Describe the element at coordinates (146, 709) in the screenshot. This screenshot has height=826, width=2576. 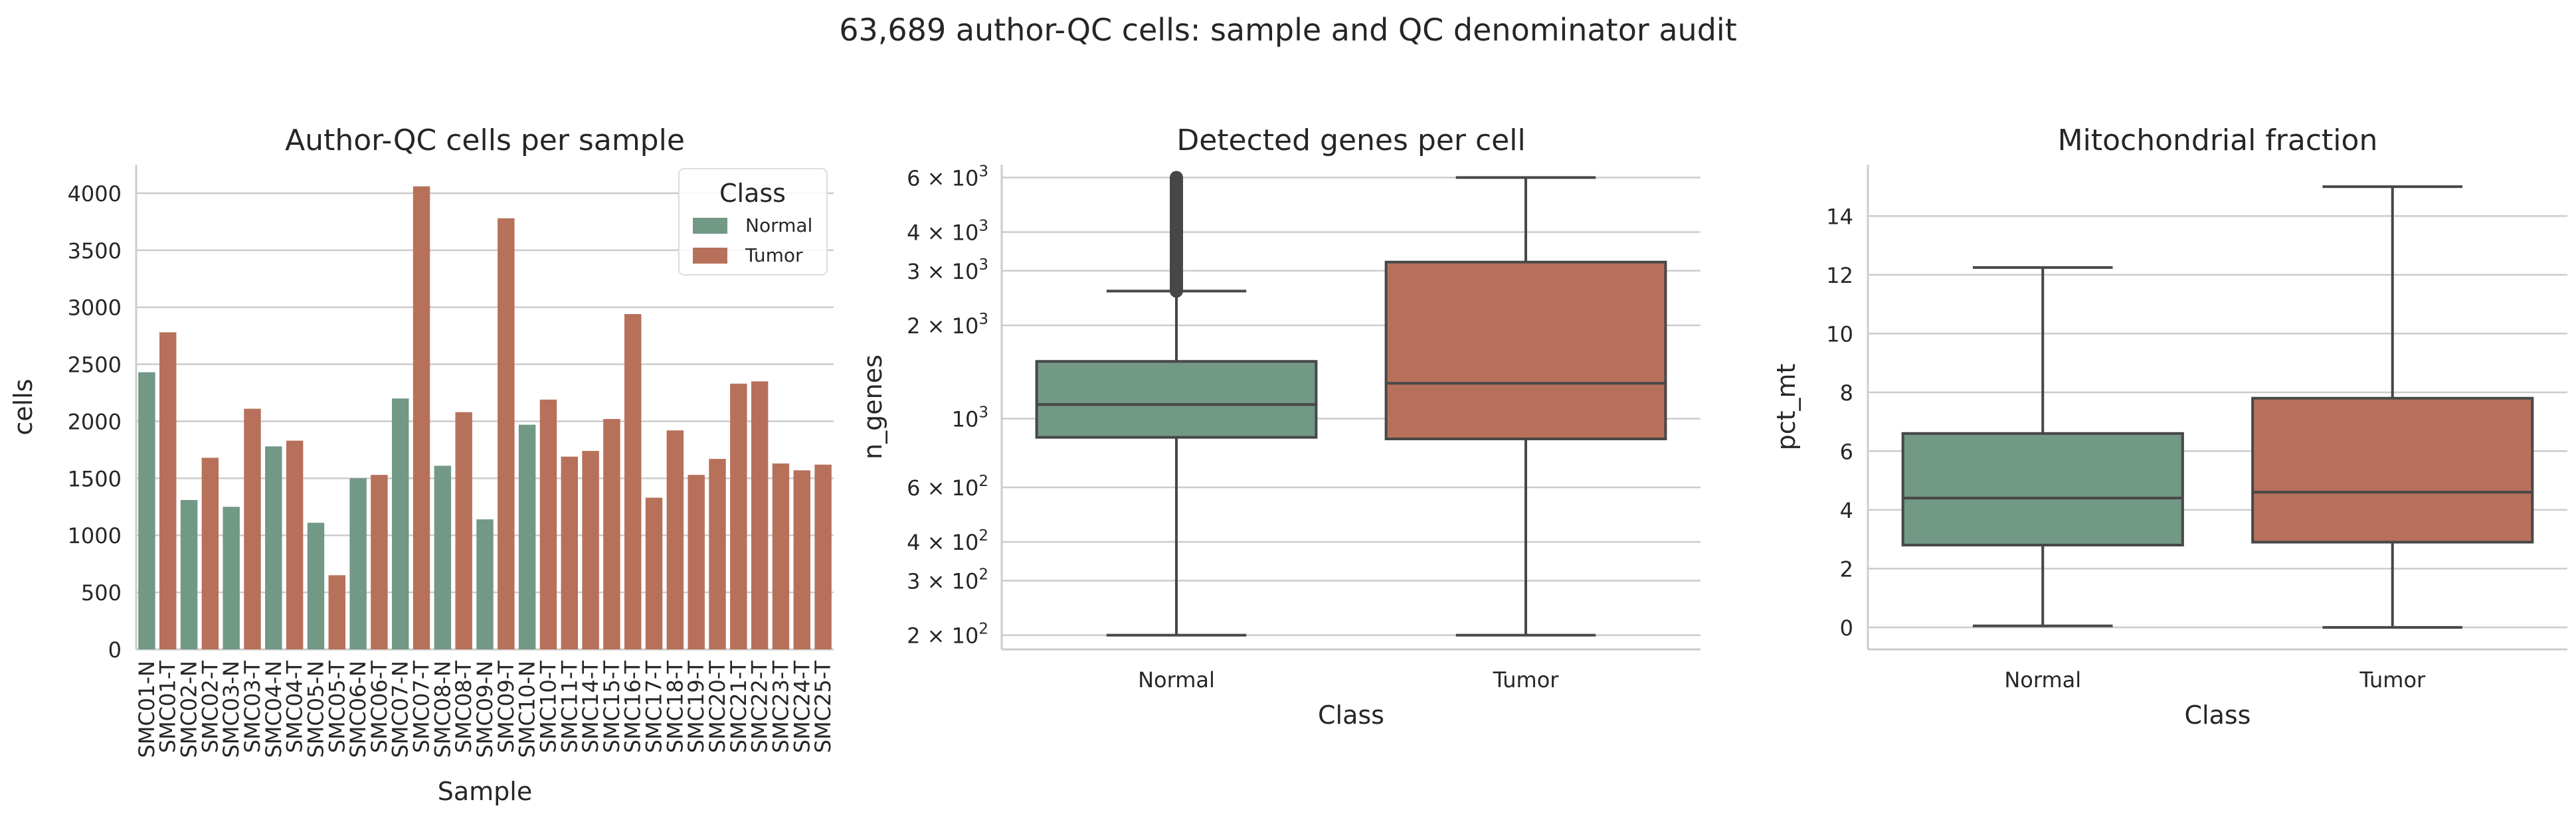
I see `x-tick-label: SMC01-N` at that location.